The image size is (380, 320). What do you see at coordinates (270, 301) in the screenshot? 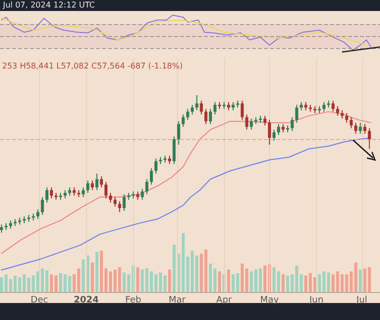
I see `x-tick-label: May` at bounding box center [270, 301].